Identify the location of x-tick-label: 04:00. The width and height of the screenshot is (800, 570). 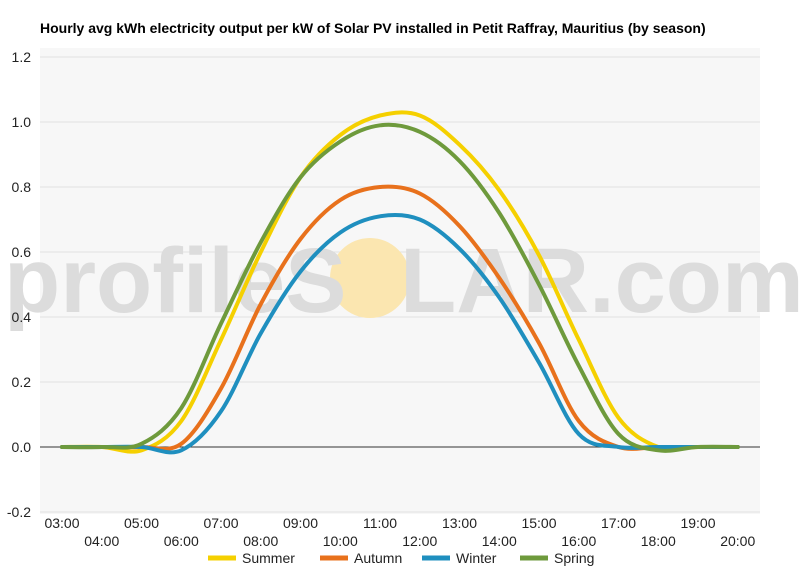
(101, 541).